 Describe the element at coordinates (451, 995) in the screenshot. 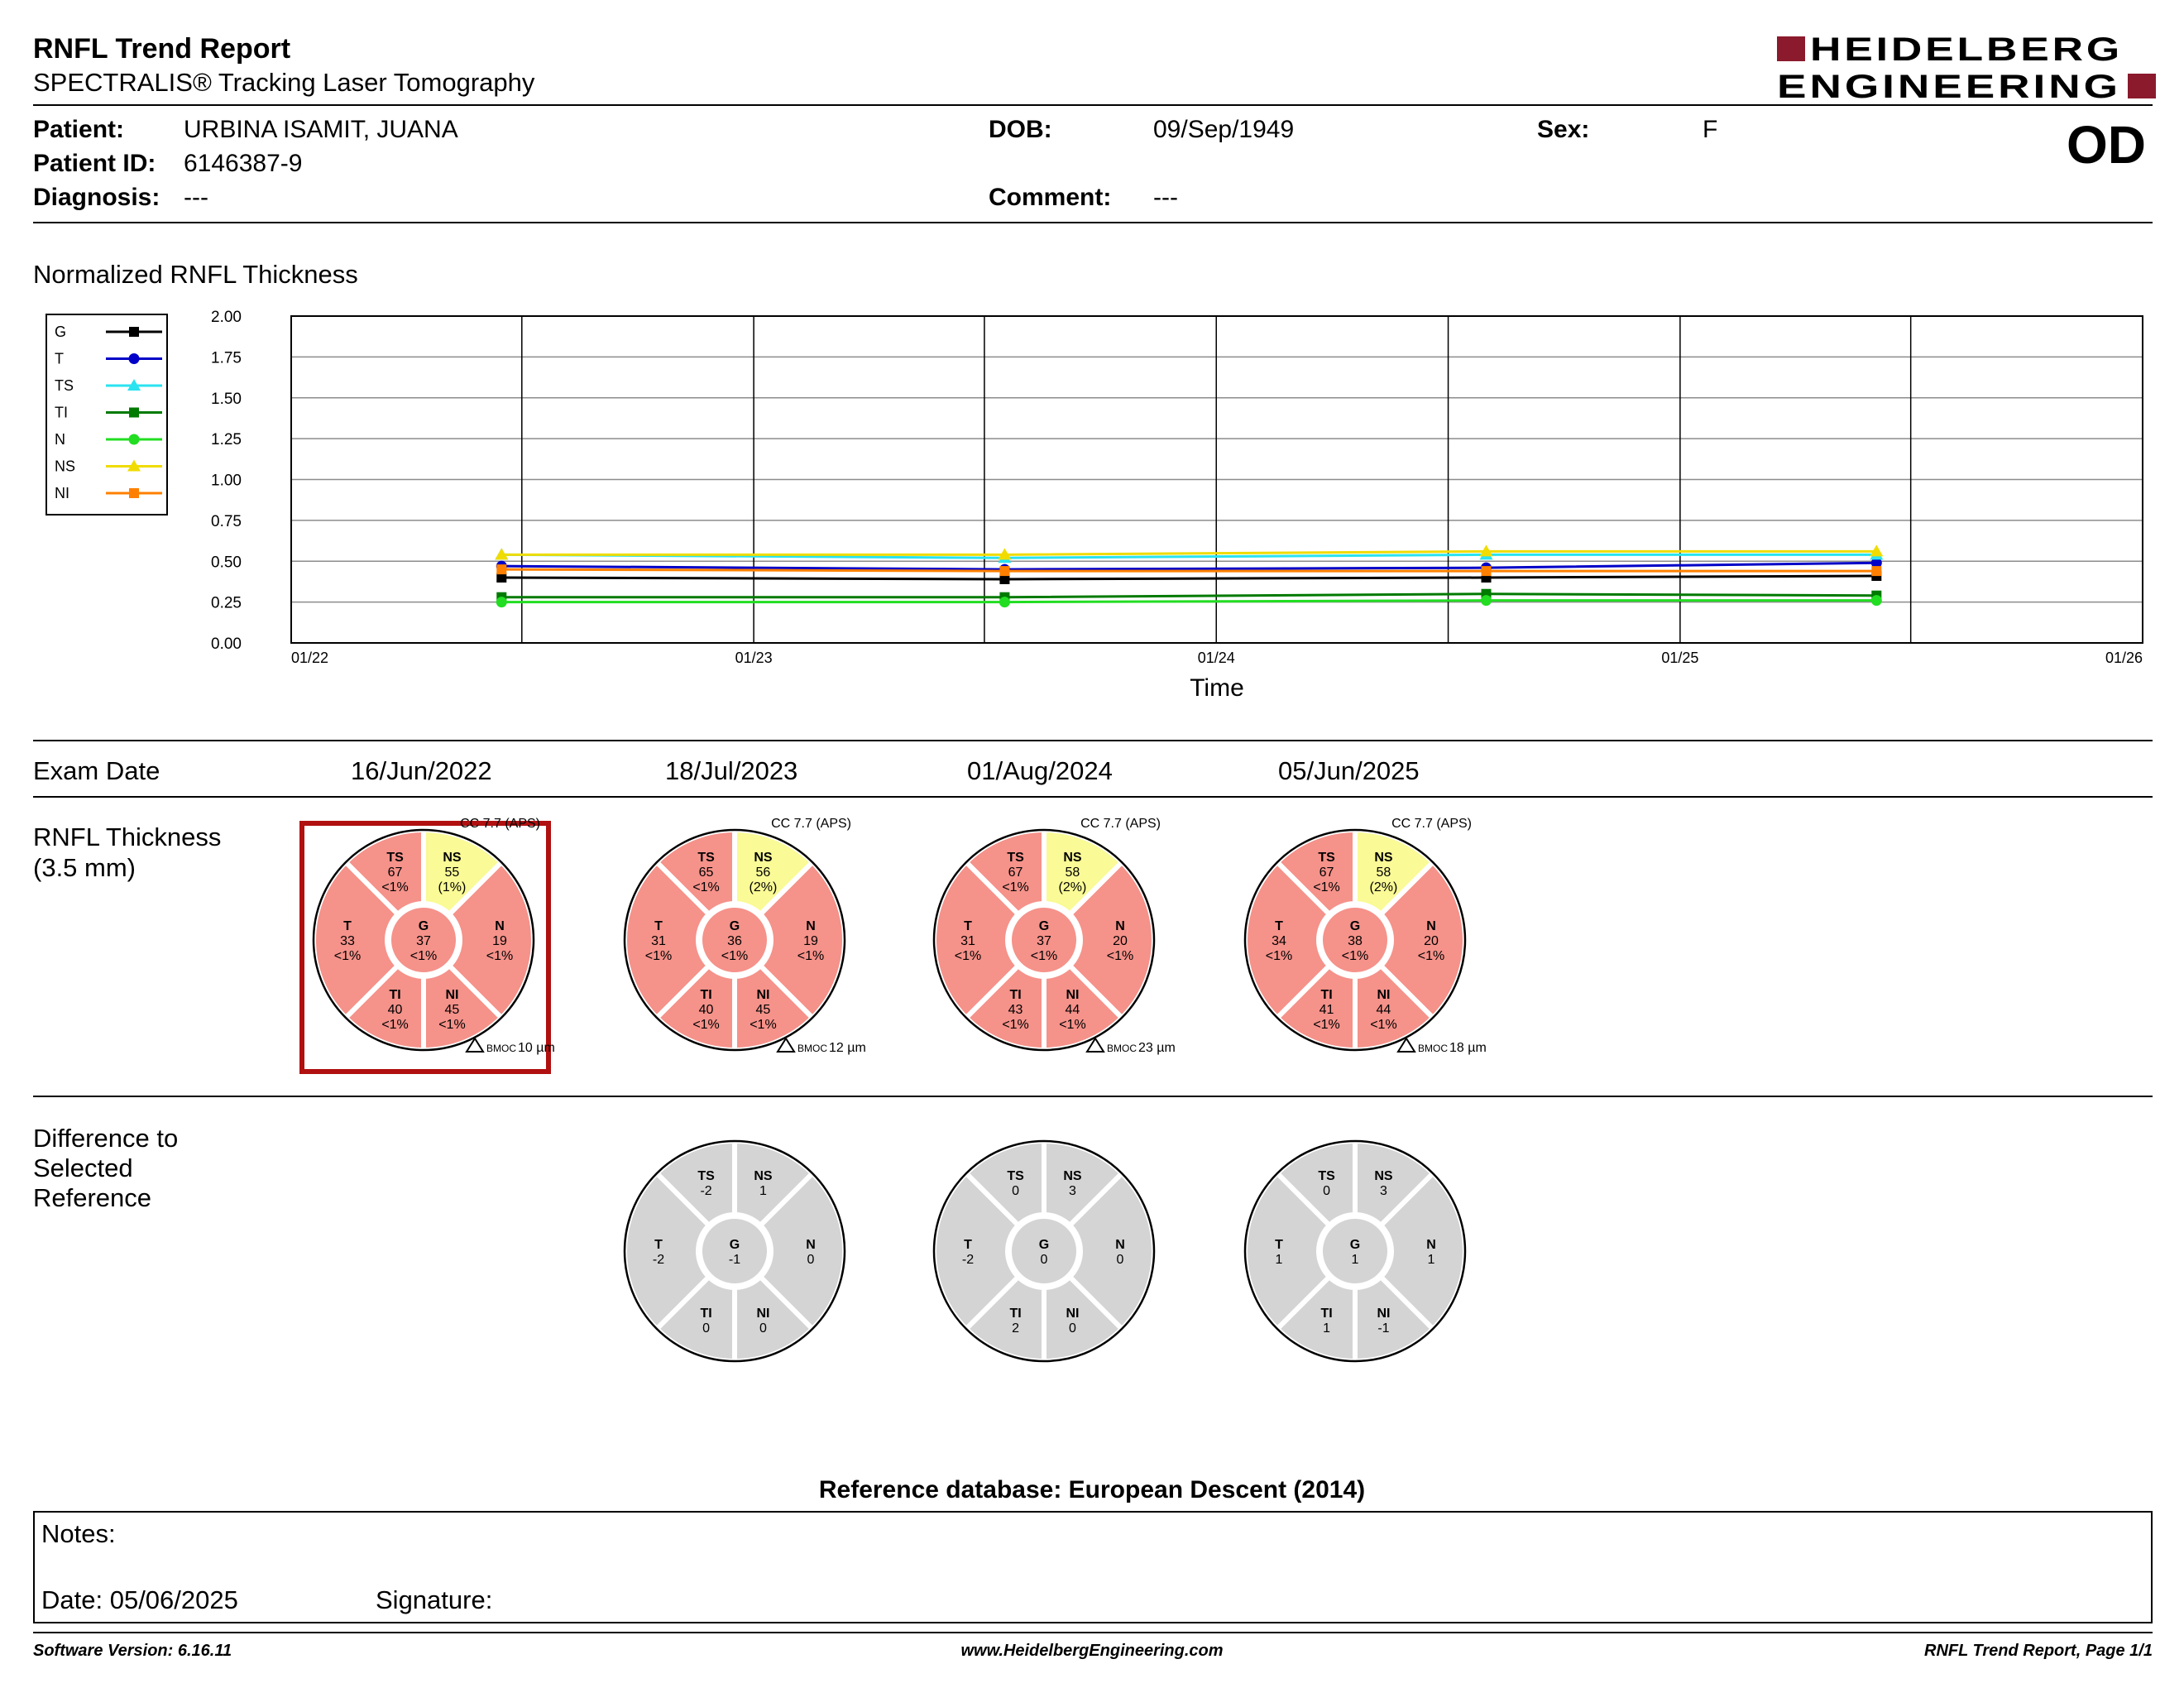

I see `rnfl-1-text-ni: NI` at that location.